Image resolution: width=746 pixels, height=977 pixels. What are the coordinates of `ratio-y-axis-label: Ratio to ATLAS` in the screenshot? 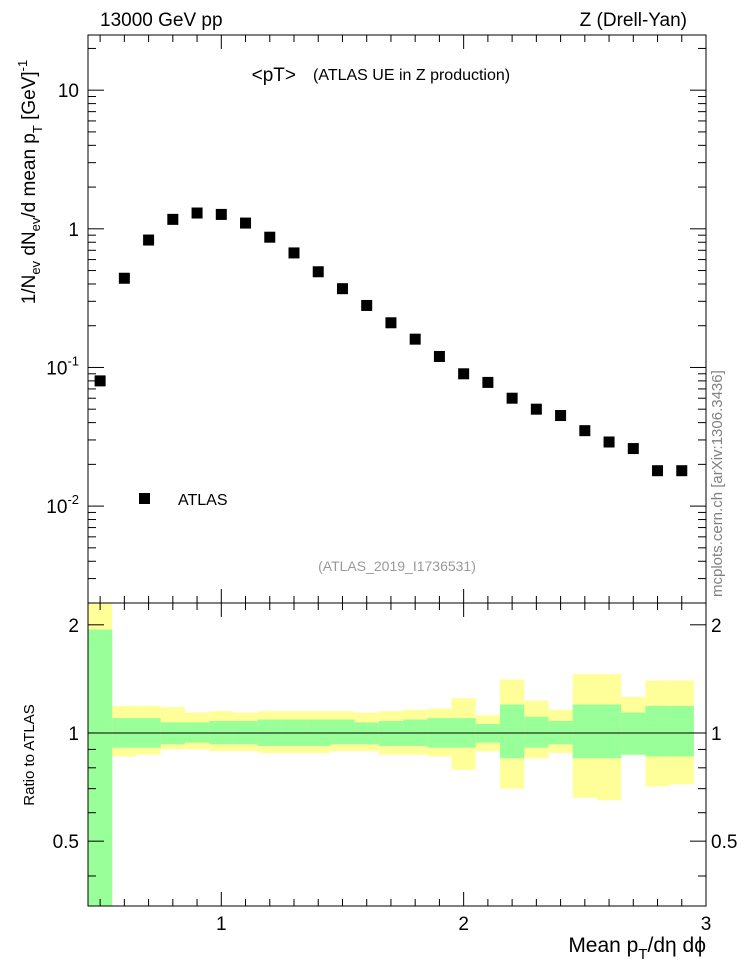 It's located at (29, 754).